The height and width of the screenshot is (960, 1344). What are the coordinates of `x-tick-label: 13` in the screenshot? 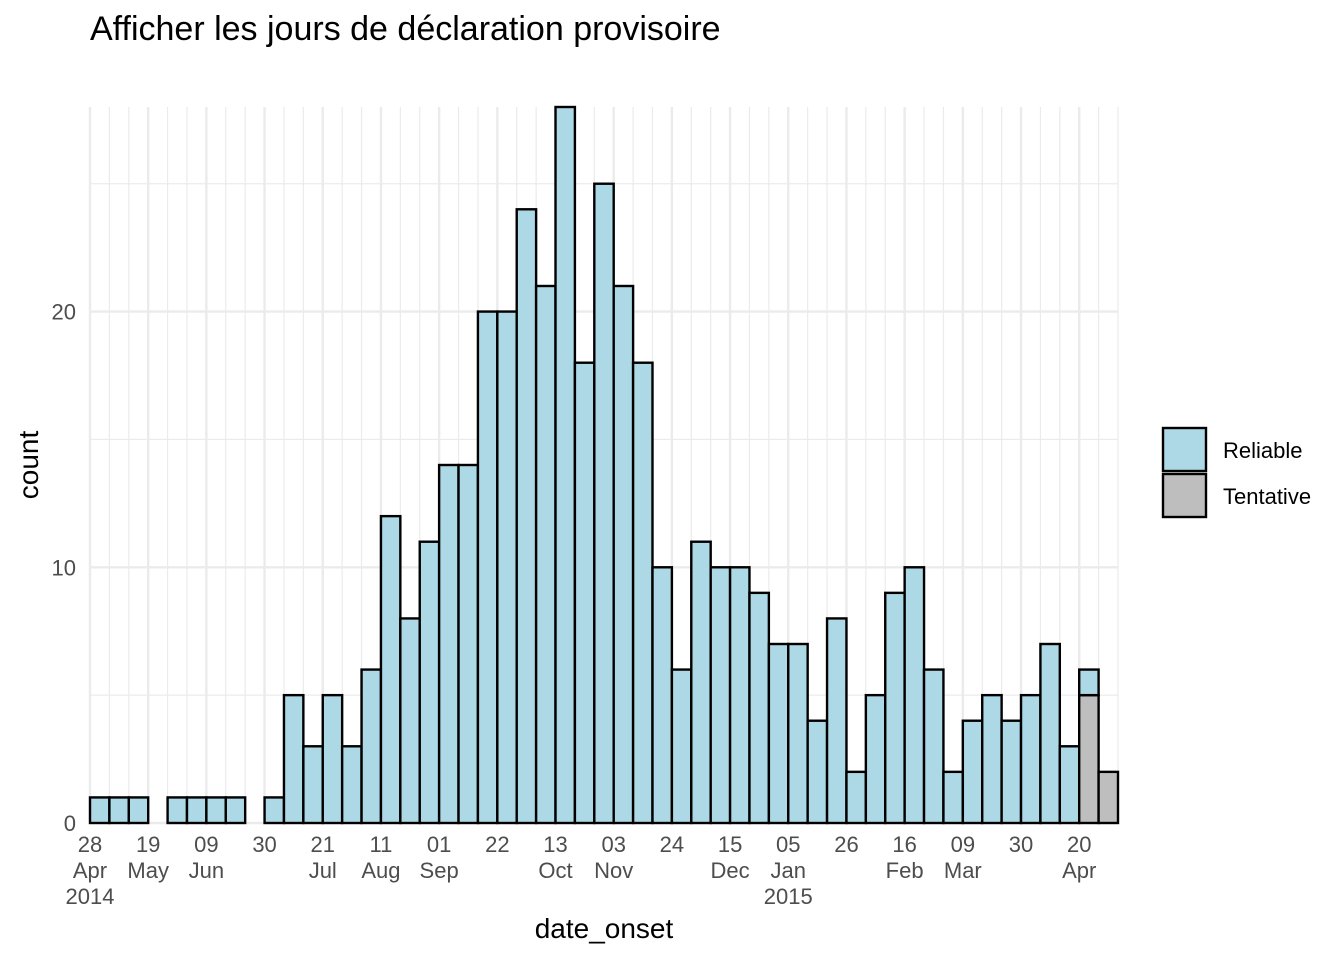 It's located at (555, 844).